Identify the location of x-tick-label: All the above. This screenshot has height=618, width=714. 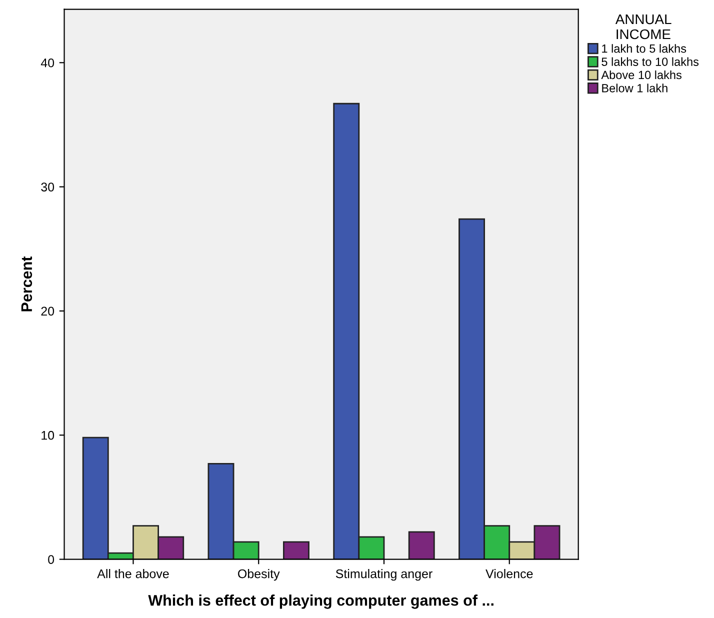
(133, 573).